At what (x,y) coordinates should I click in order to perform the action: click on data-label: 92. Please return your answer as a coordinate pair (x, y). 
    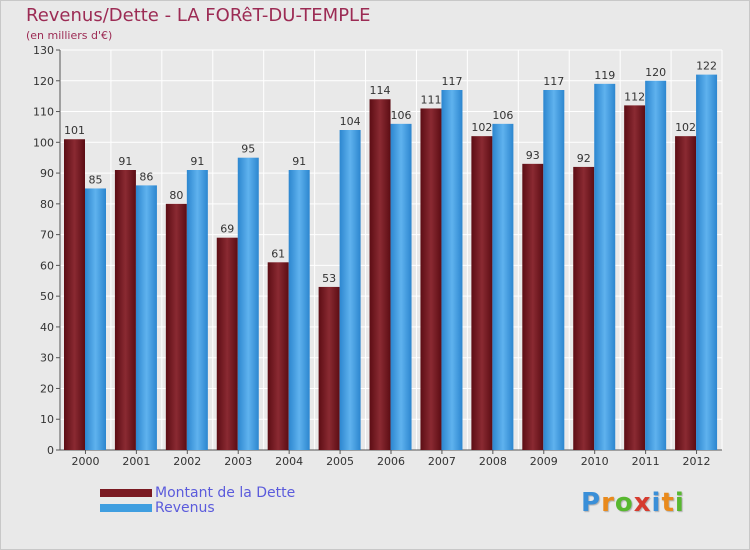
    Looking at the image, I should click on (584, 158).